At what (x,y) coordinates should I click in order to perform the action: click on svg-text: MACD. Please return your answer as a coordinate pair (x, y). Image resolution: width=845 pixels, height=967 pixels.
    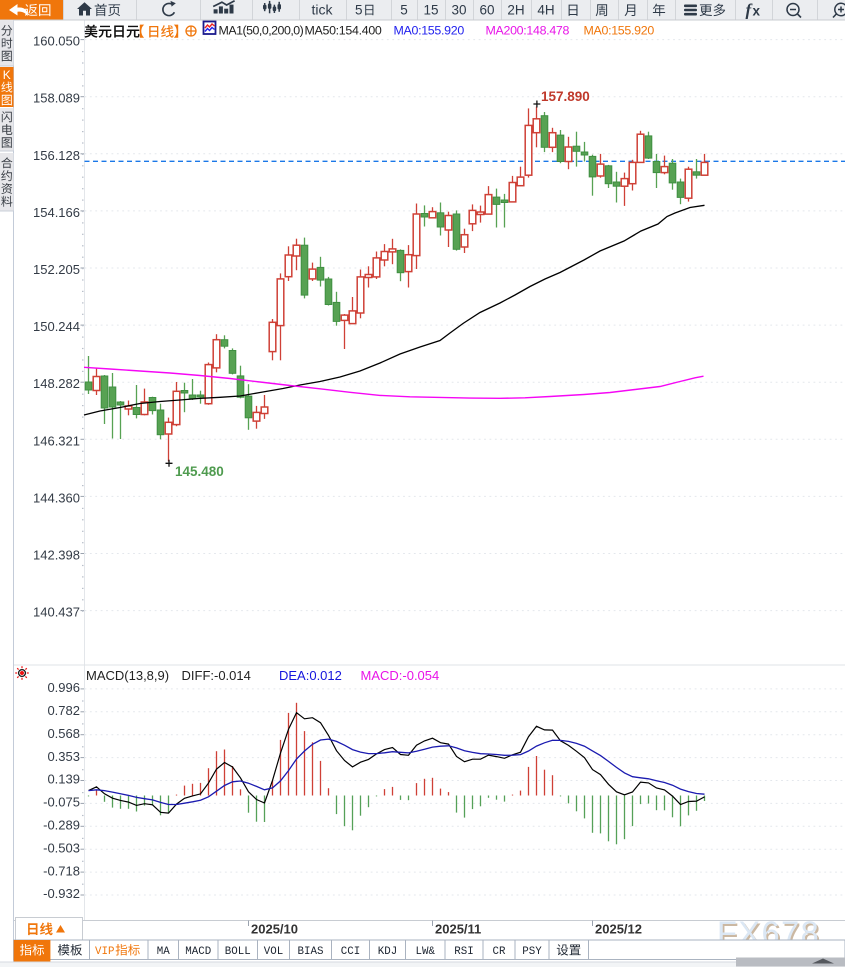
    Looking at the image, I should click on (198, 952).